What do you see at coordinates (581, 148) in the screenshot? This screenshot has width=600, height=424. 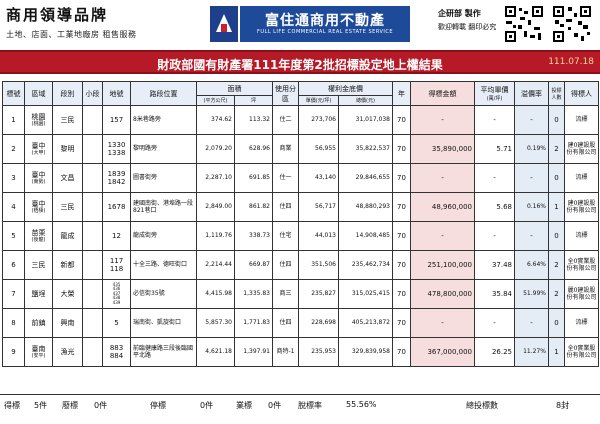 I see `cell-winner-text: 建0建設股份有限公司` at bounding box center [581, 148].